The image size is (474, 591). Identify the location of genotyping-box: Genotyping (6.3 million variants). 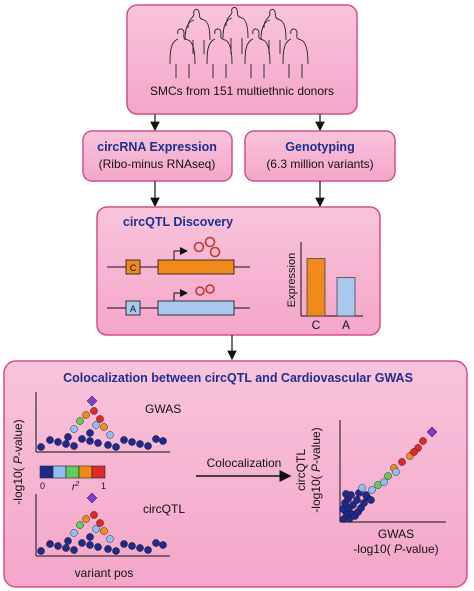
(320, 156).